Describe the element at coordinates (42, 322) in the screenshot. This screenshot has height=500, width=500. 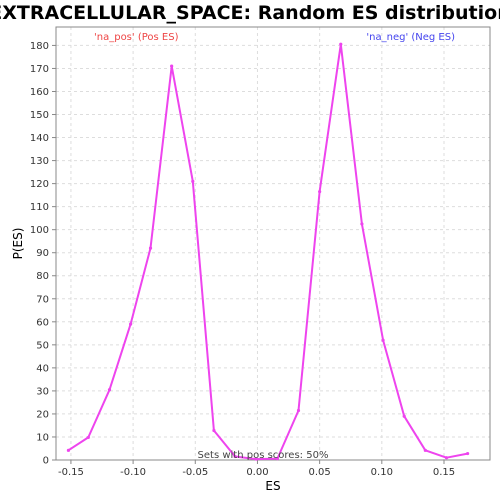
I see `y-tick-label: 60` at that location.